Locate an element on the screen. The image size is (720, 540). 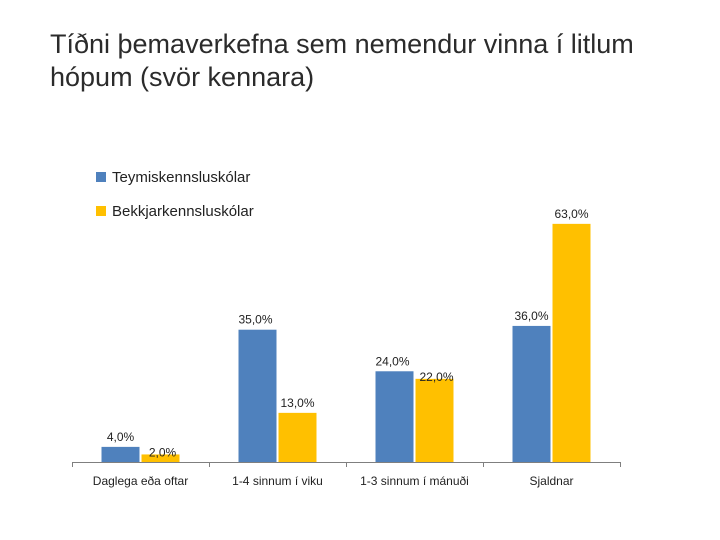
data-label-series-1: 4,0% is located at coordinates (121, 437).